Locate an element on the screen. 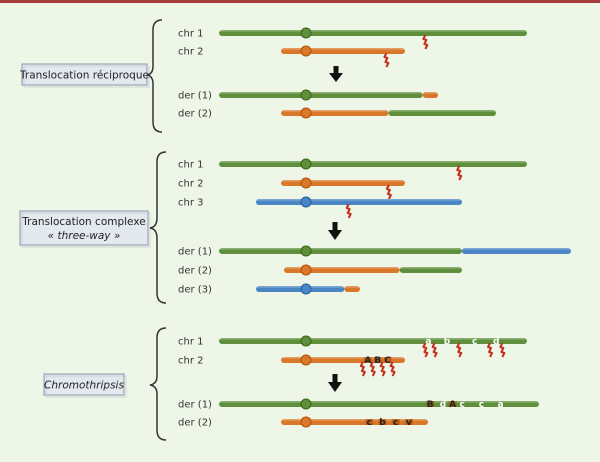 Image resolution: width=600 pixels, height=462 pixels. chromosome-row: der (2) c b c v is located at coordinates (303, 422).